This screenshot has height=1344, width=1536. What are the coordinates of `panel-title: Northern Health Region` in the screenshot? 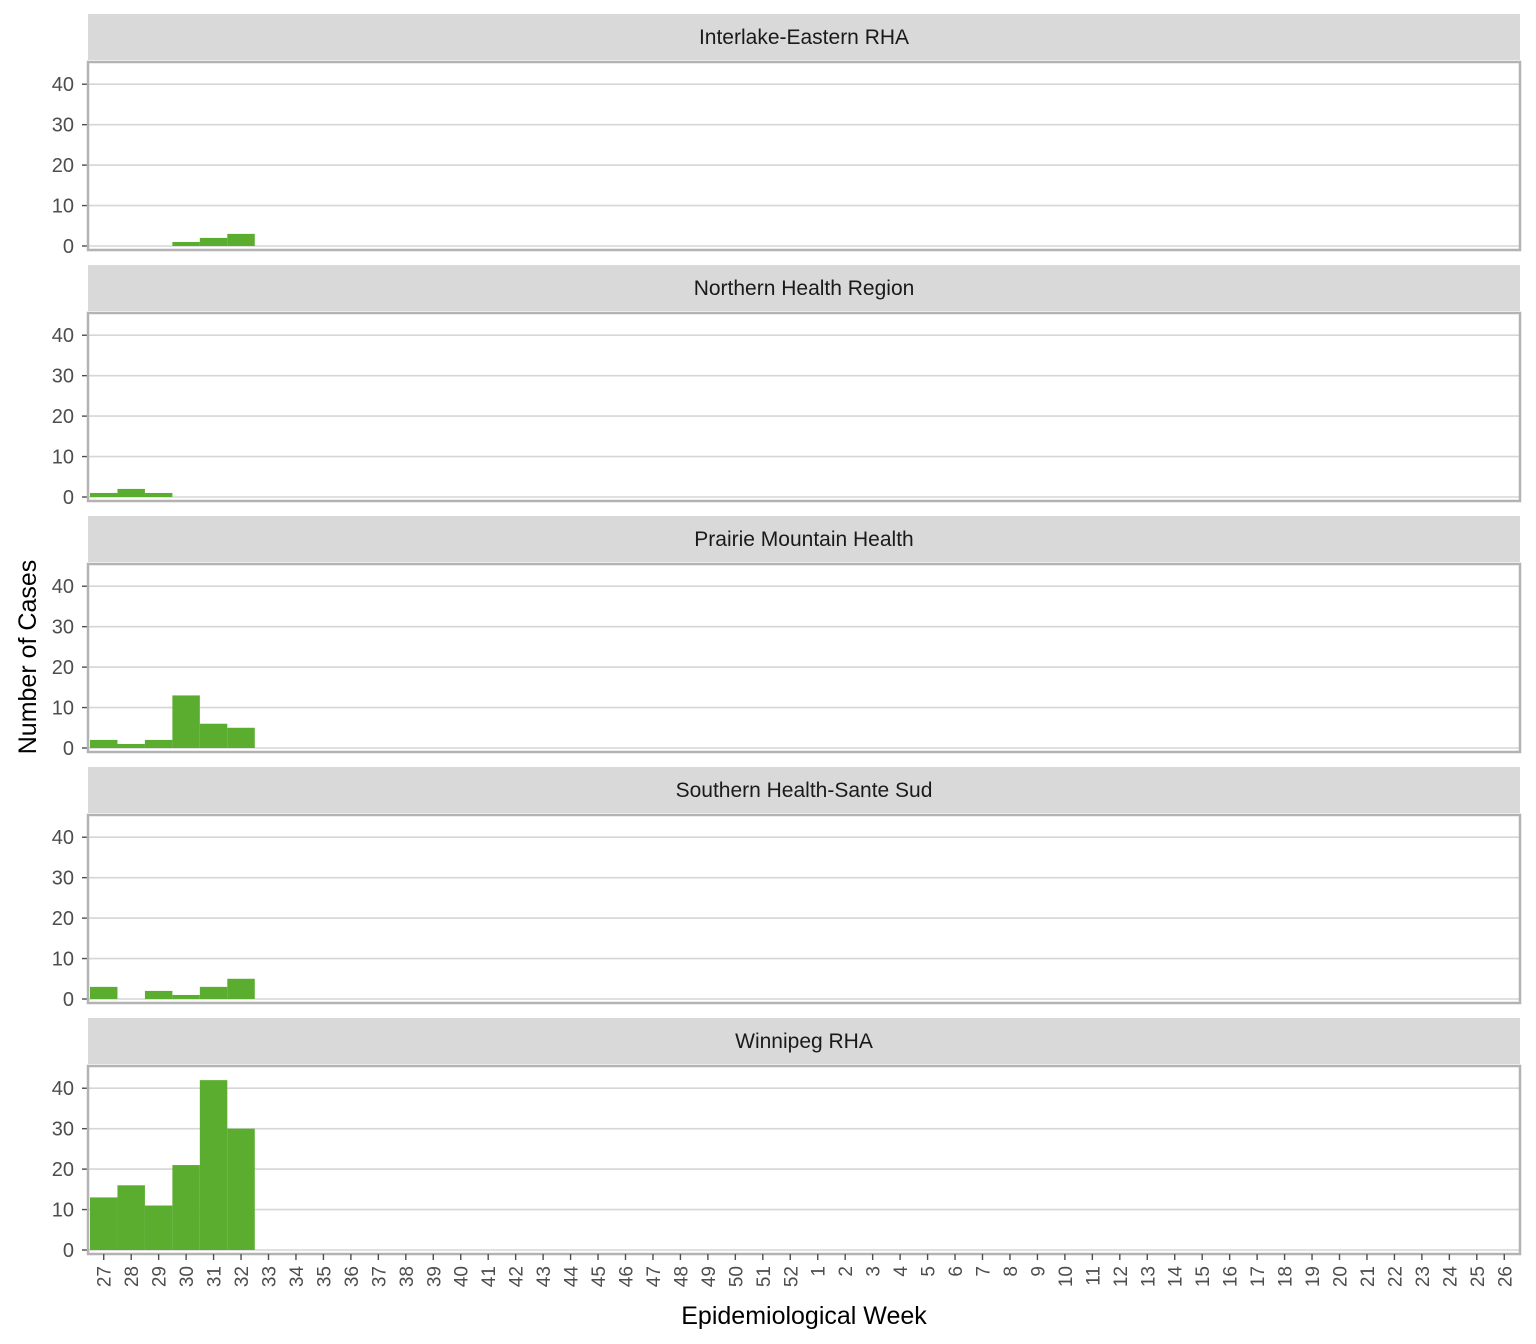 It's located at (804, 288).